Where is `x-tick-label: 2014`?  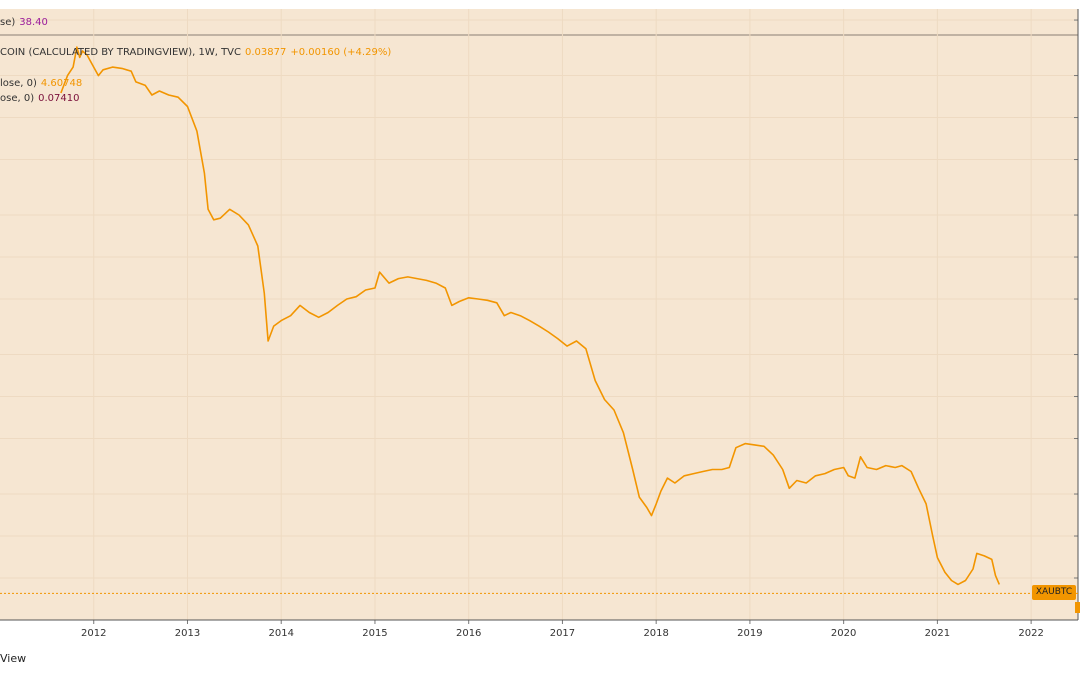 x-tick-label: 2014 is located at coordinates (280, 633).